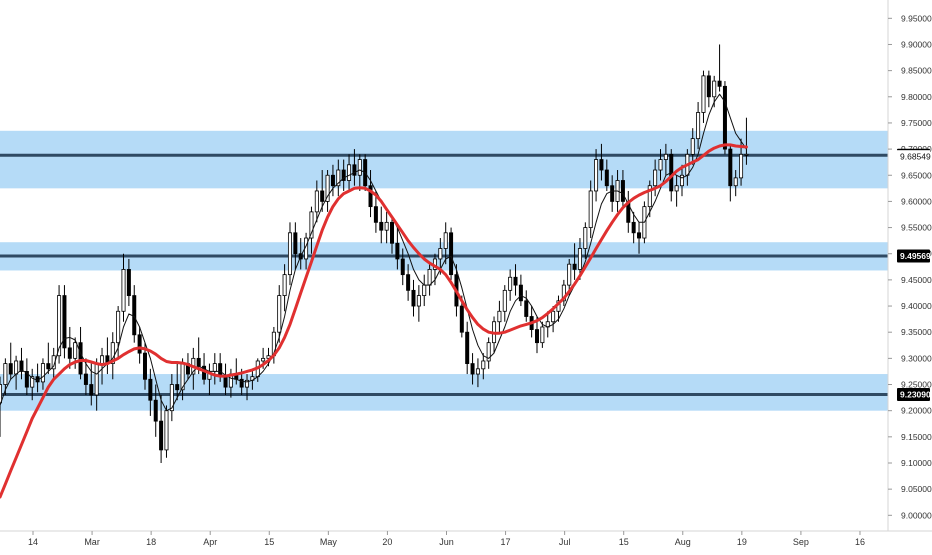 This screenshot has width=932, height=555. What do you see at coordinates (916, 123) in the screenshot?
I see `y-tick-label: 9.75000` at bounding box center [916, 123].